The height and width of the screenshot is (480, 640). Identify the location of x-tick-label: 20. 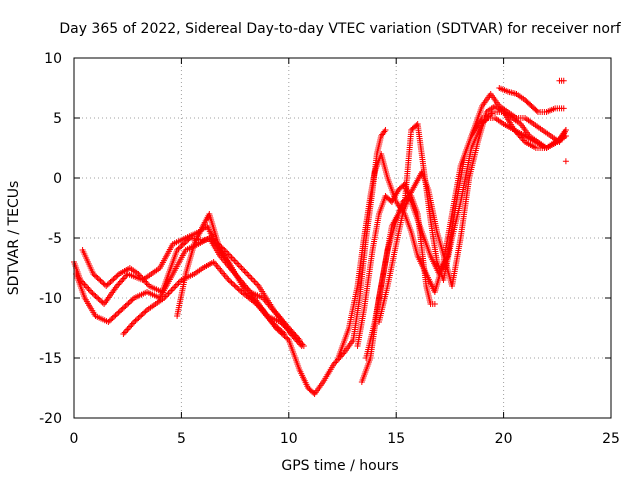
(504, 439).